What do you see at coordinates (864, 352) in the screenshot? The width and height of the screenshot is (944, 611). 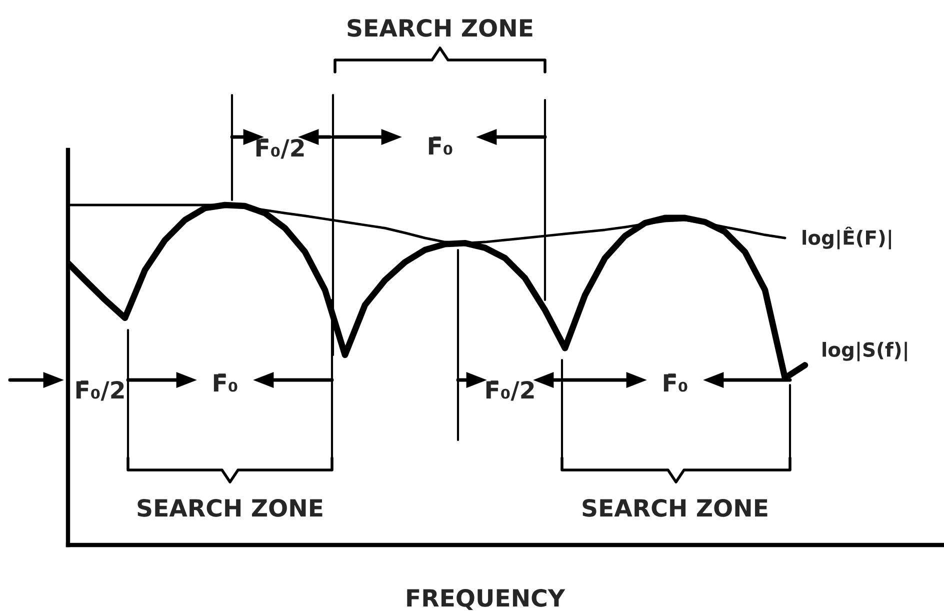 I see `series-label: log|S(f)|` at bounding box center [864, 352].